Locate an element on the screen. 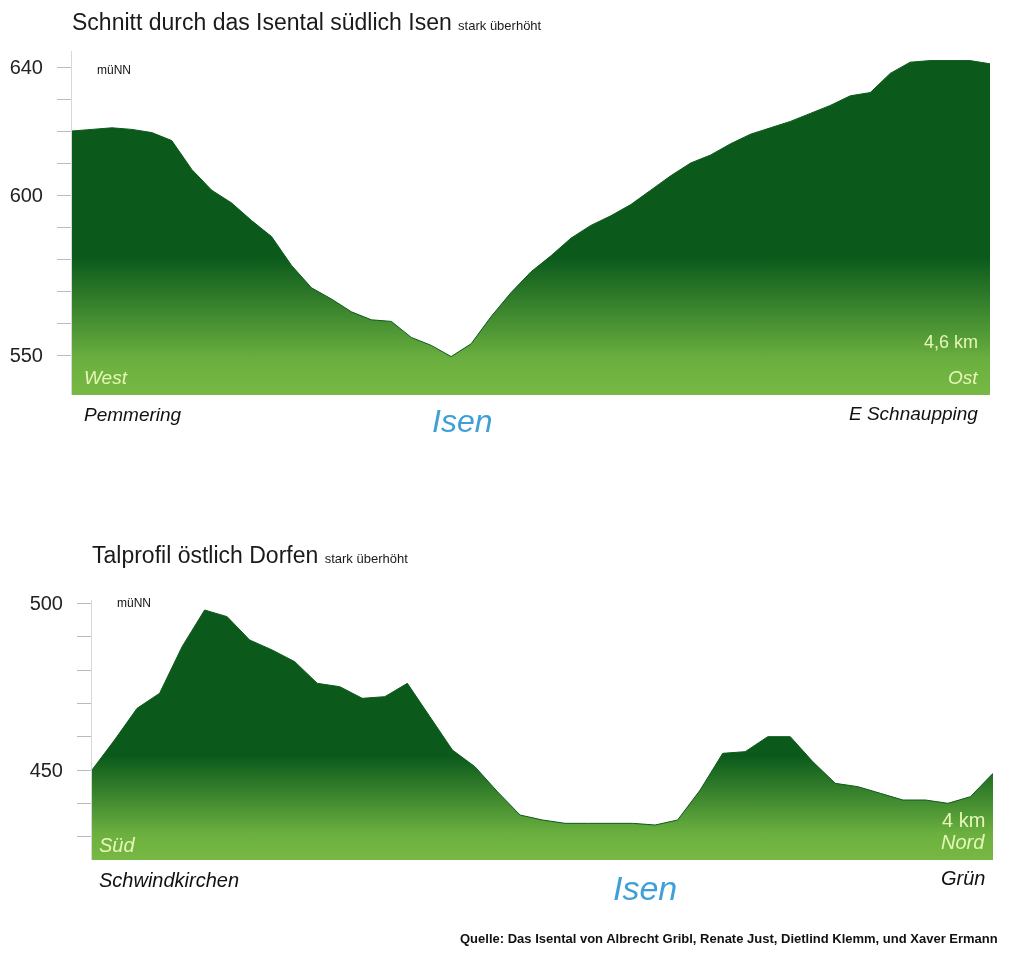 The image size is (1024, 966). annotation: West is located at coordinates (106, 377).